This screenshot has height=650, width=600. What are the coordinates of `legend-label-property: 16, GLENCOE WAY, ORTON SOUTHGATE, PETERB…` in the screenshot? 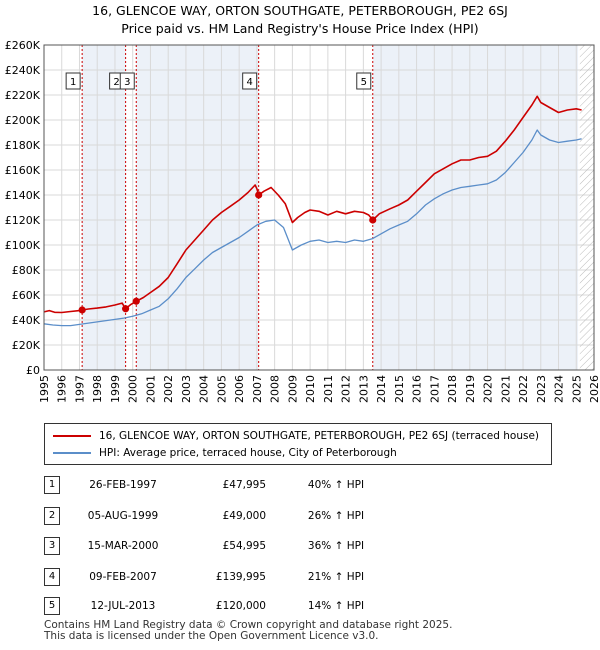 It's located at (319, 436).